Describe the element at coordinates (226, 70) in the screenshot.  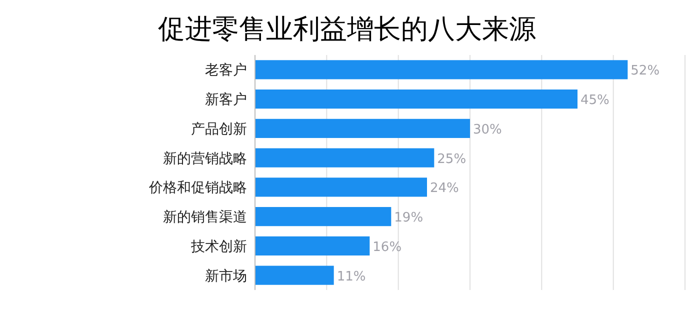
I see `y-tick-label: 老客户` at that location.